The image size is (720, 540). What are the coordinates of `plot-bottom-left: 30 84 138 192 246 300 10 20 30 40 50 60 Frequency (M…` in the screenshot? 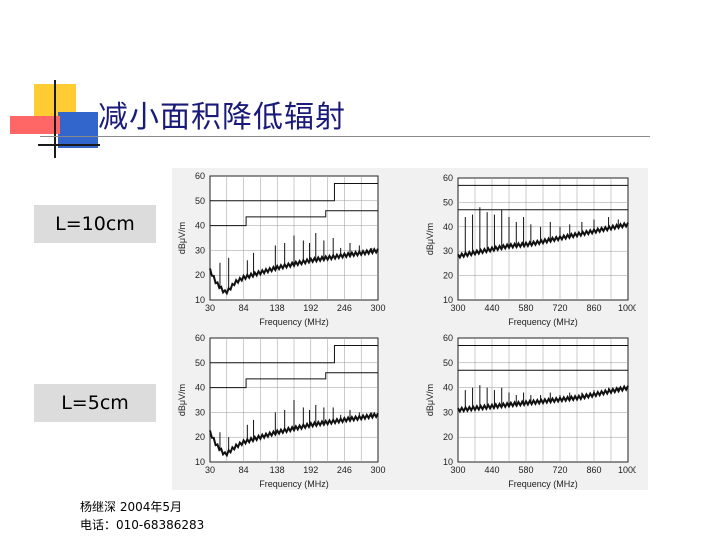 It's located at (281, 411).